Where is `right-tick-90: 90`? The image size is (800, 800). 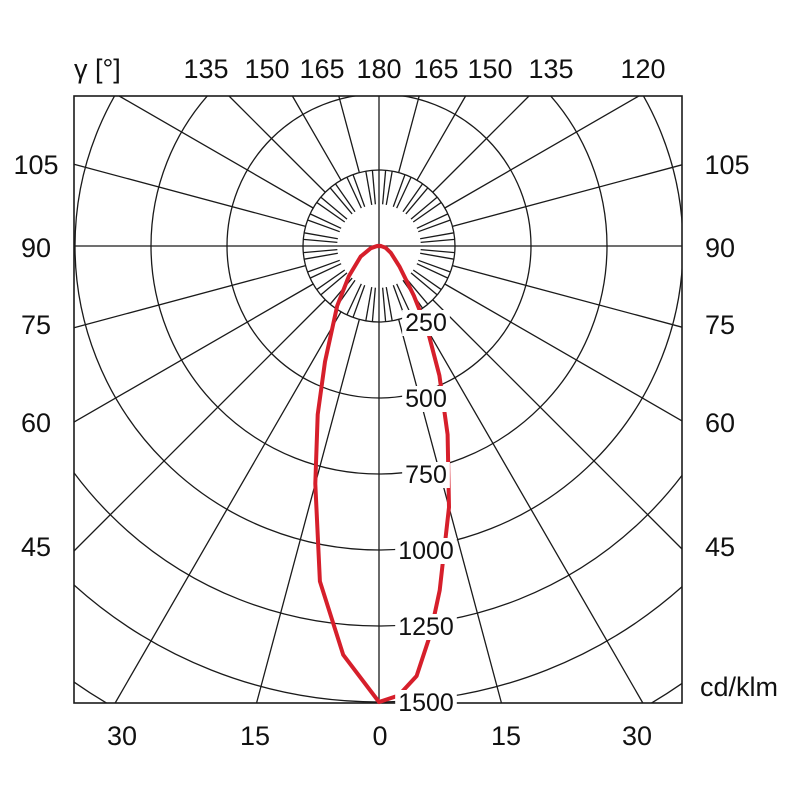
right-tick-90: 90 is located at coordinates (720, 248).